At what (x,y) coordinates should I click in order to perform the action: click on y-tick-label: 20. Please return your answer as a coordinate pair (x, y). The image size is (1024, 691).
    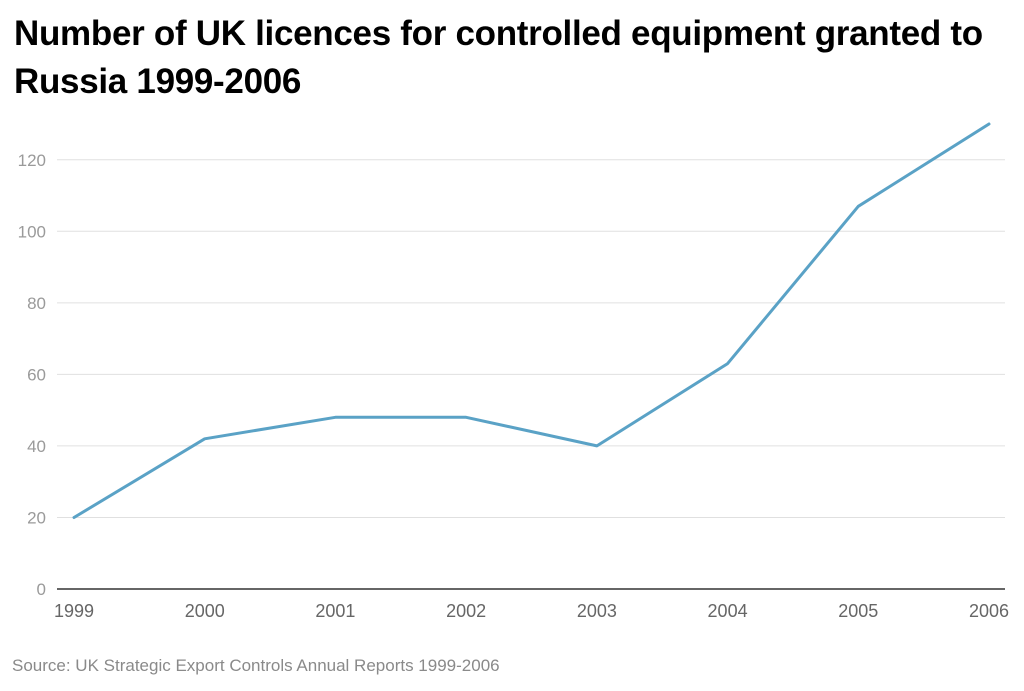
    Looking at the image, I should click on (36, 517).